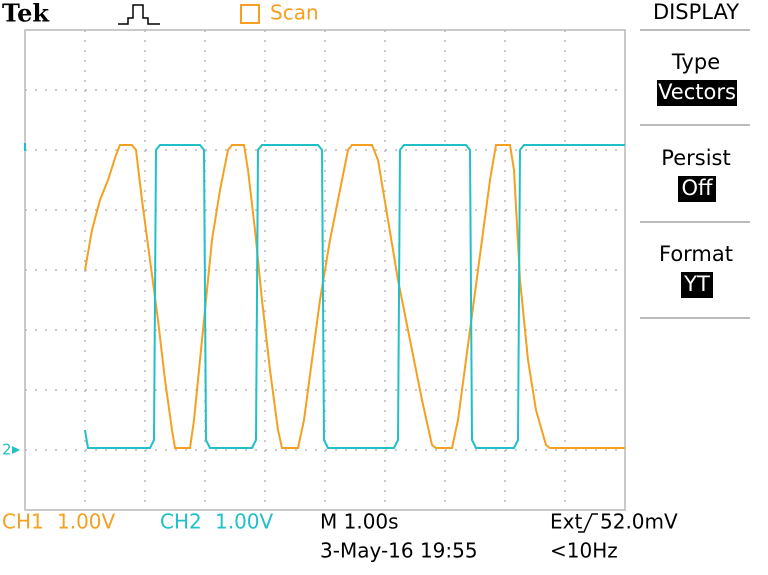  I want to click on menu-item: Persist Off, so click(696, 174).